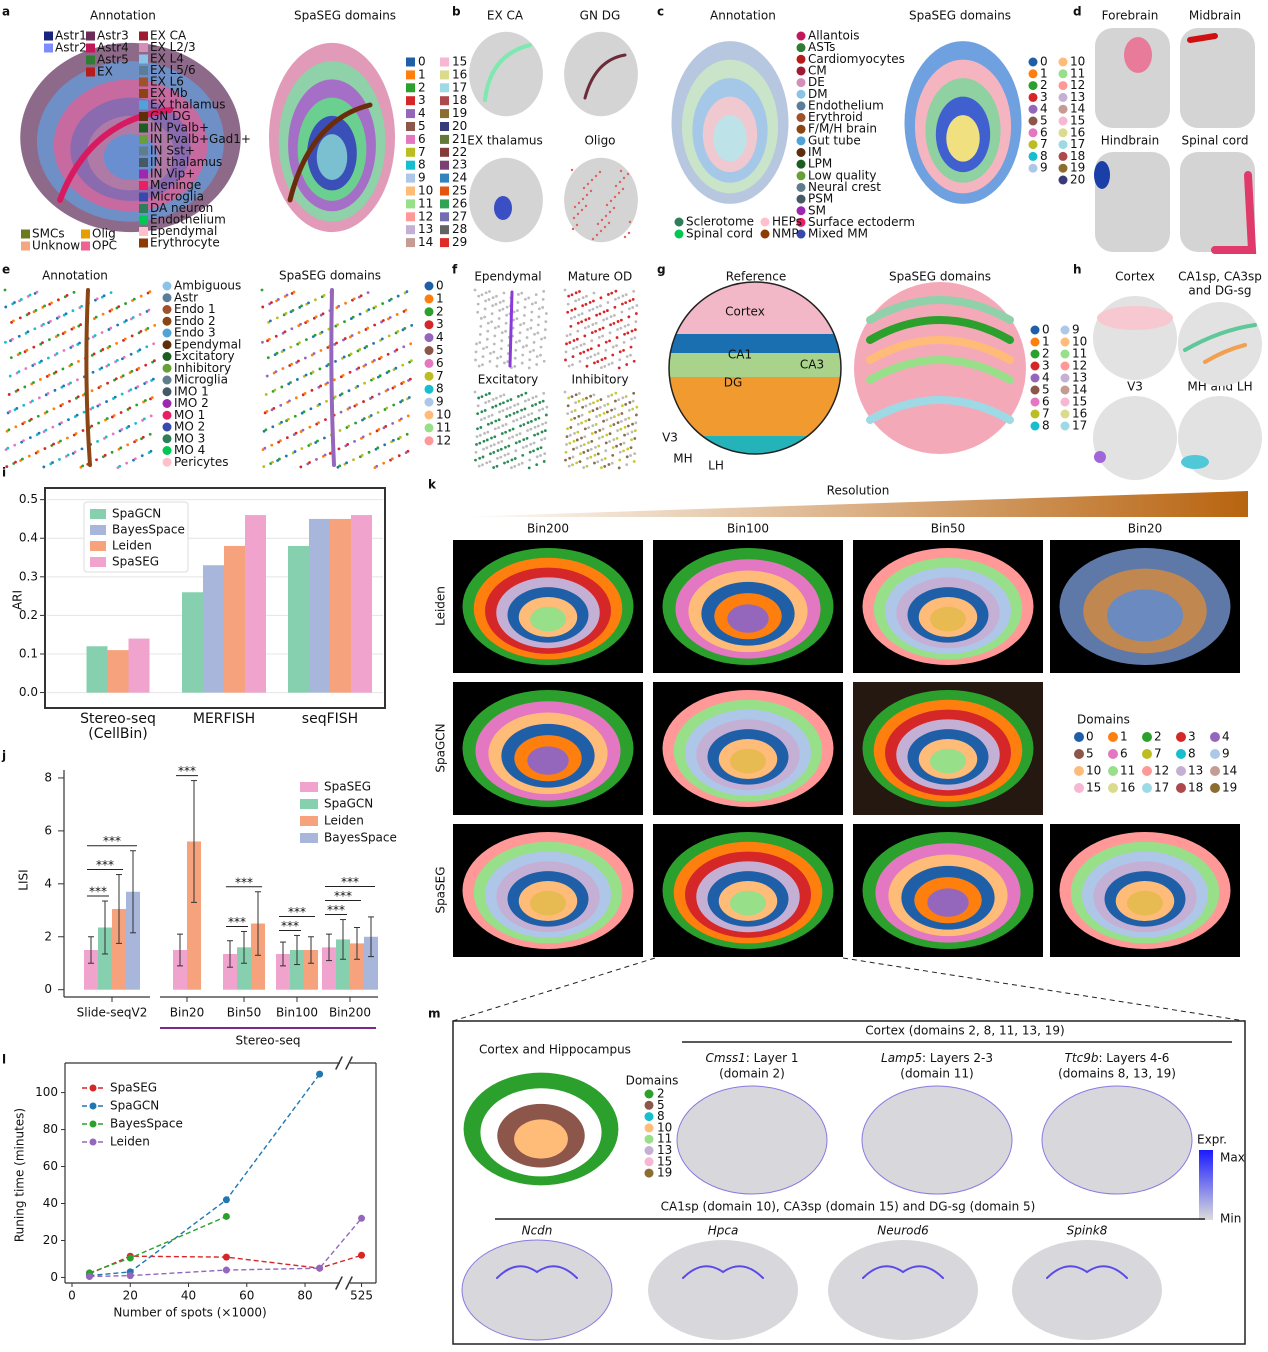 The height and width of the screenshot is (1352, 1268). I want to click on legend-label: 0, so click(1044, 62).